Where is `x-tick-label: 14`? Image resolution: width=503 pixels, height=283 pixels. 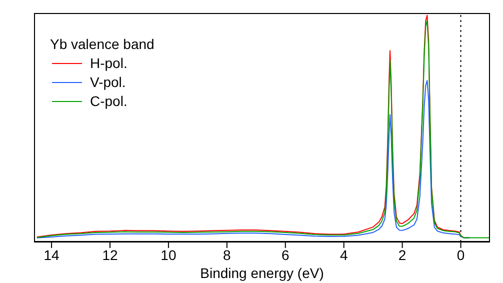
x-tick-label: 14 is located at coordinates (52, 254).